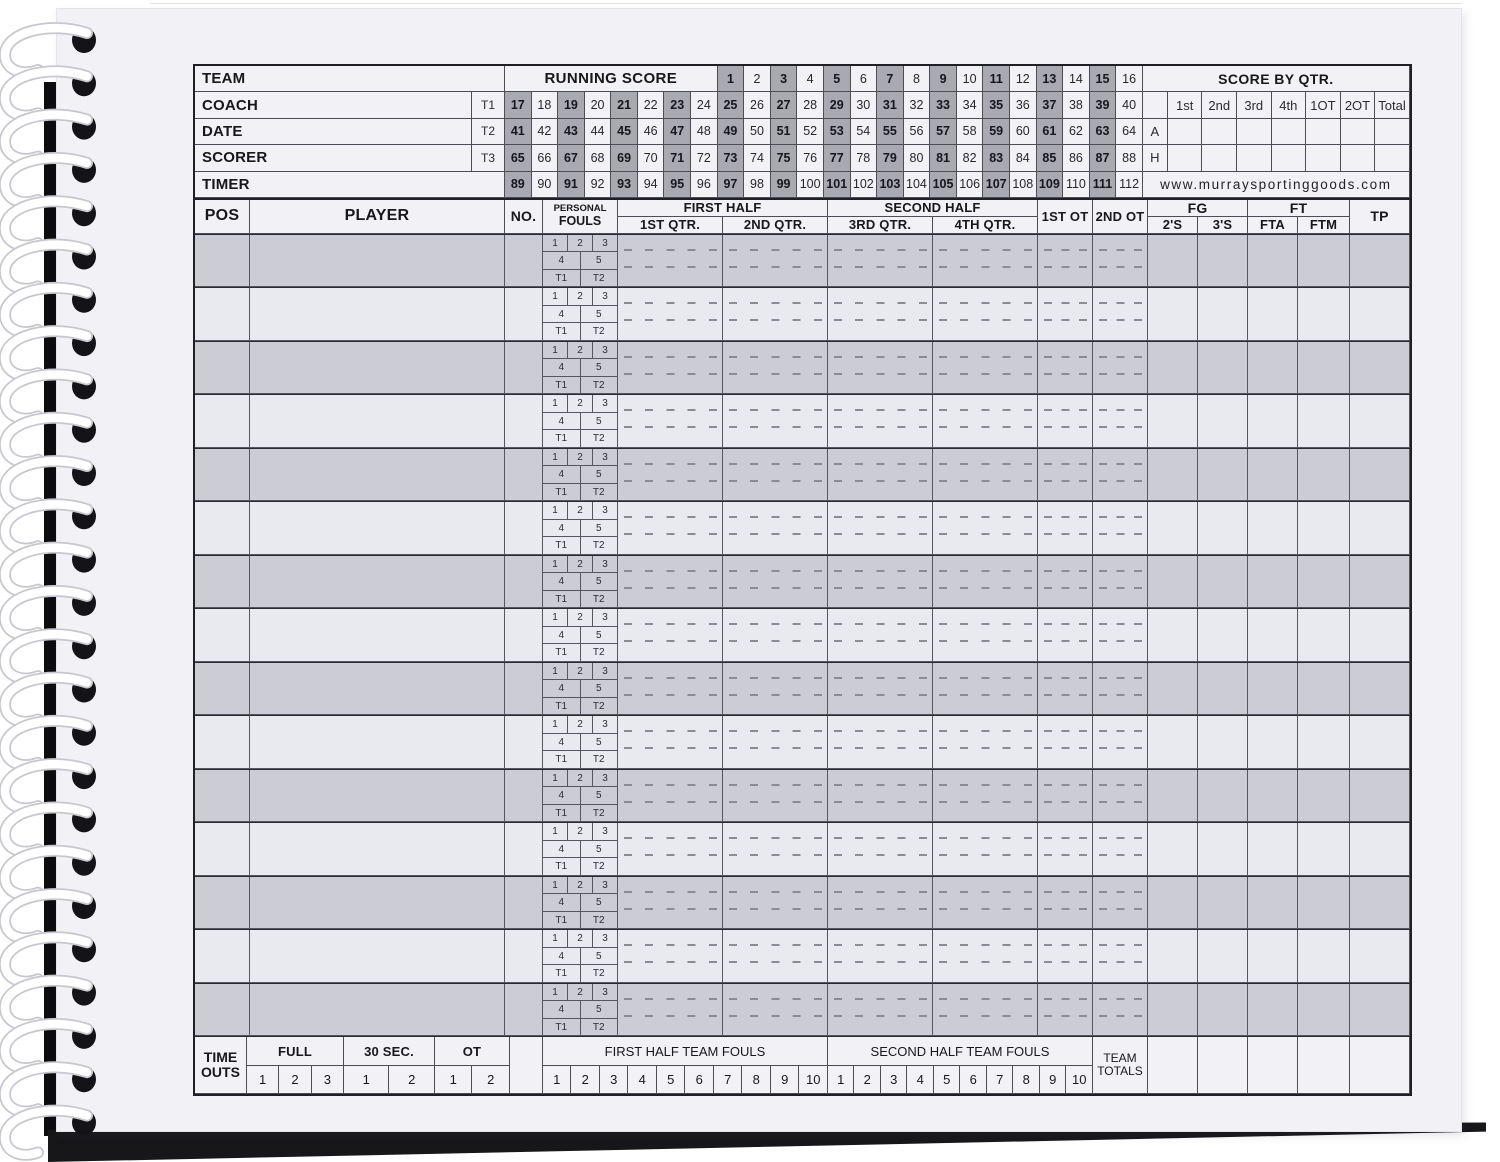 The image size is (1500, 1162). Describe the element at coordinates (1050, 105) in the screenshot. I see `running-score-cell: 37` at that location.